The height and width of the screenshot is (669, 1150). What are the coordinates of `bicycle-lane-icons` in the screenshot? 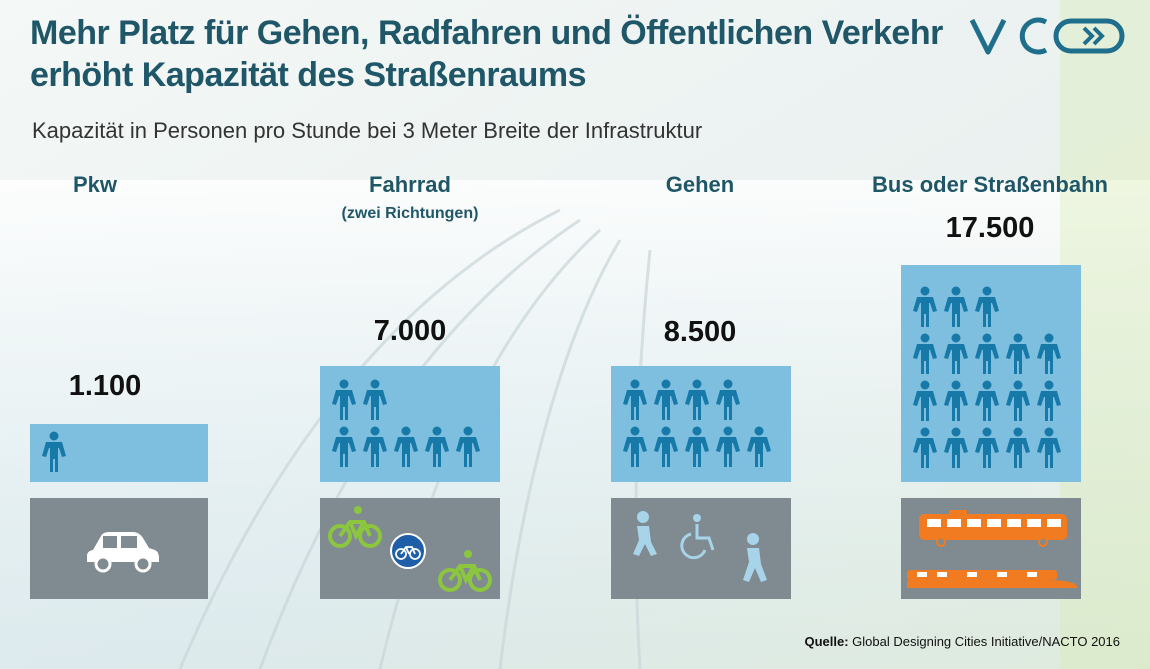 It's located at (410, 549).